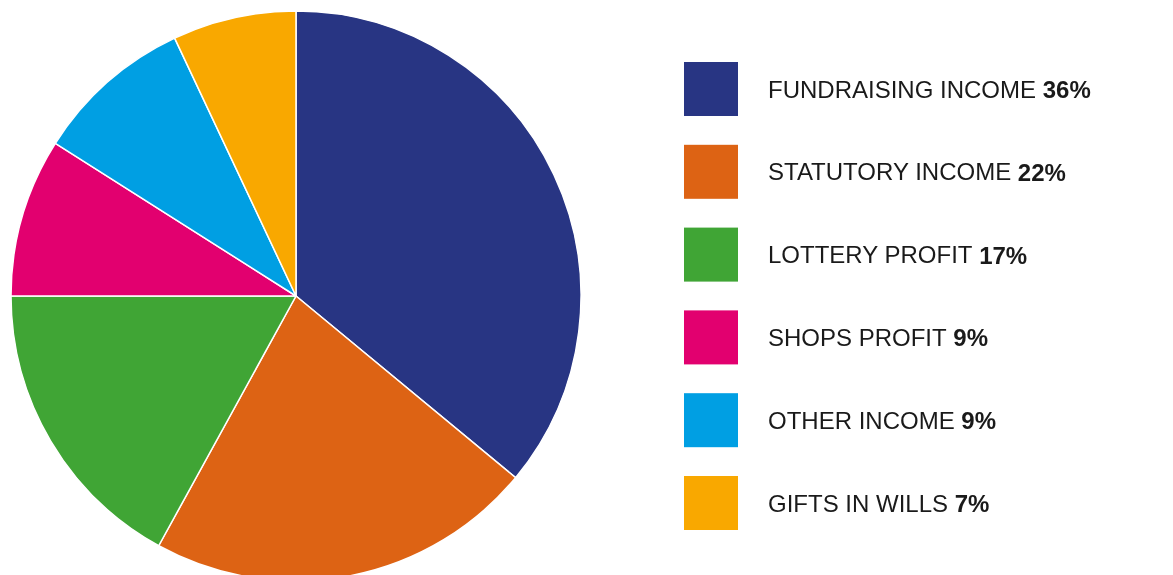 The image size is (1173, 575). What do you see at coordinates (857, 337) in the screenshot?
I see `legend-label: SHOPS PROFIT` at bounding box center [857, 337].